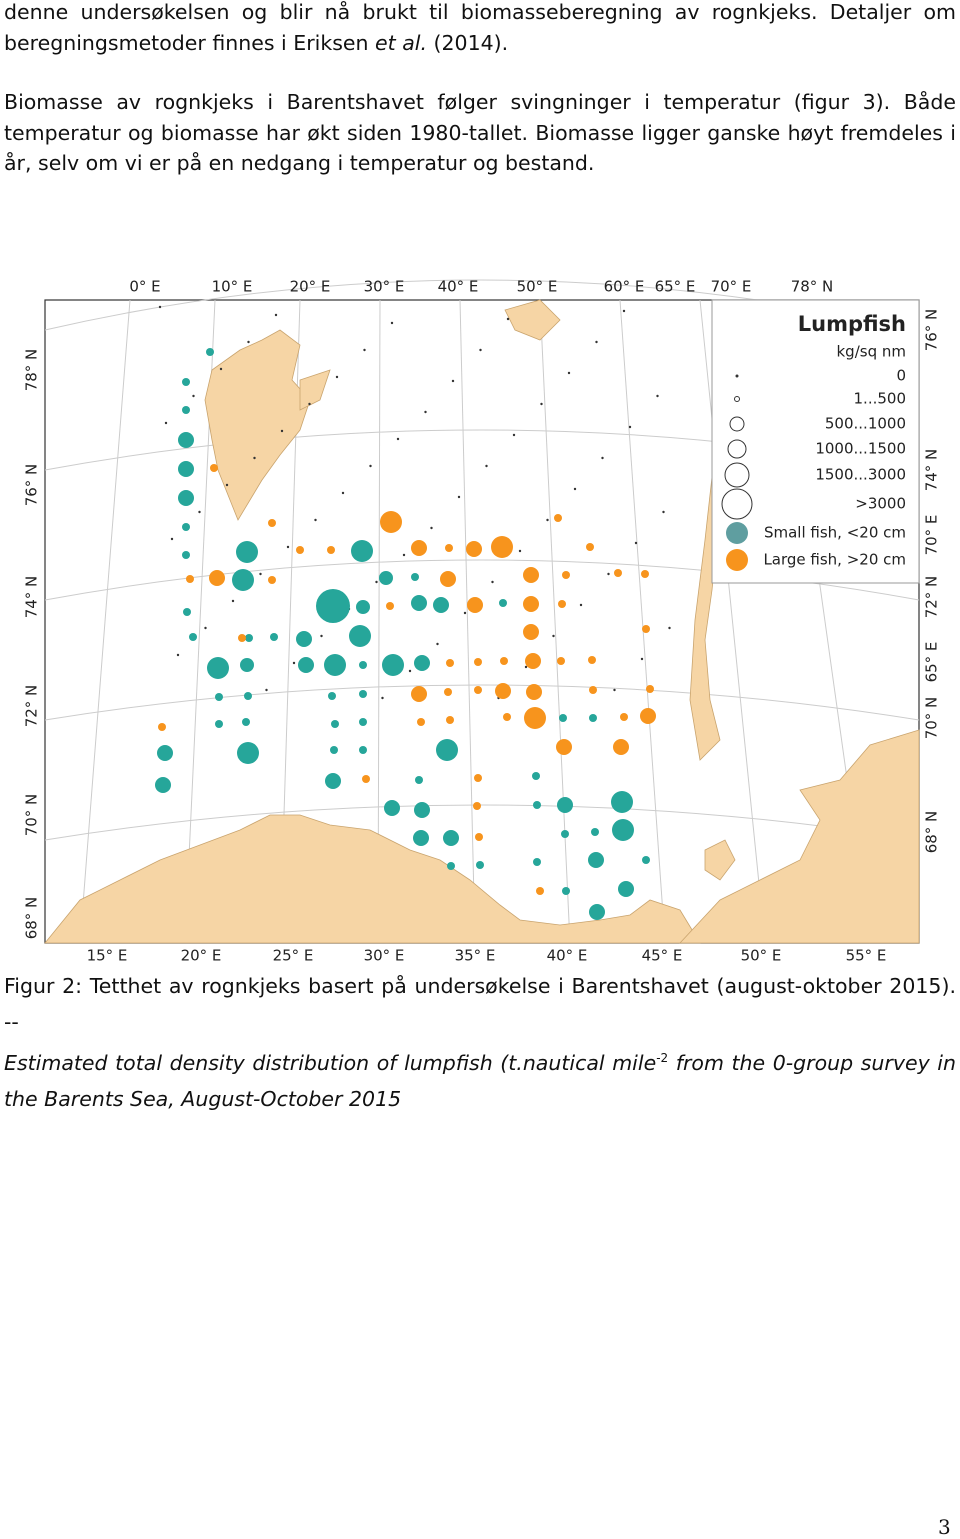  I want to click on bottom-label: 15° E, so click(107, 956).